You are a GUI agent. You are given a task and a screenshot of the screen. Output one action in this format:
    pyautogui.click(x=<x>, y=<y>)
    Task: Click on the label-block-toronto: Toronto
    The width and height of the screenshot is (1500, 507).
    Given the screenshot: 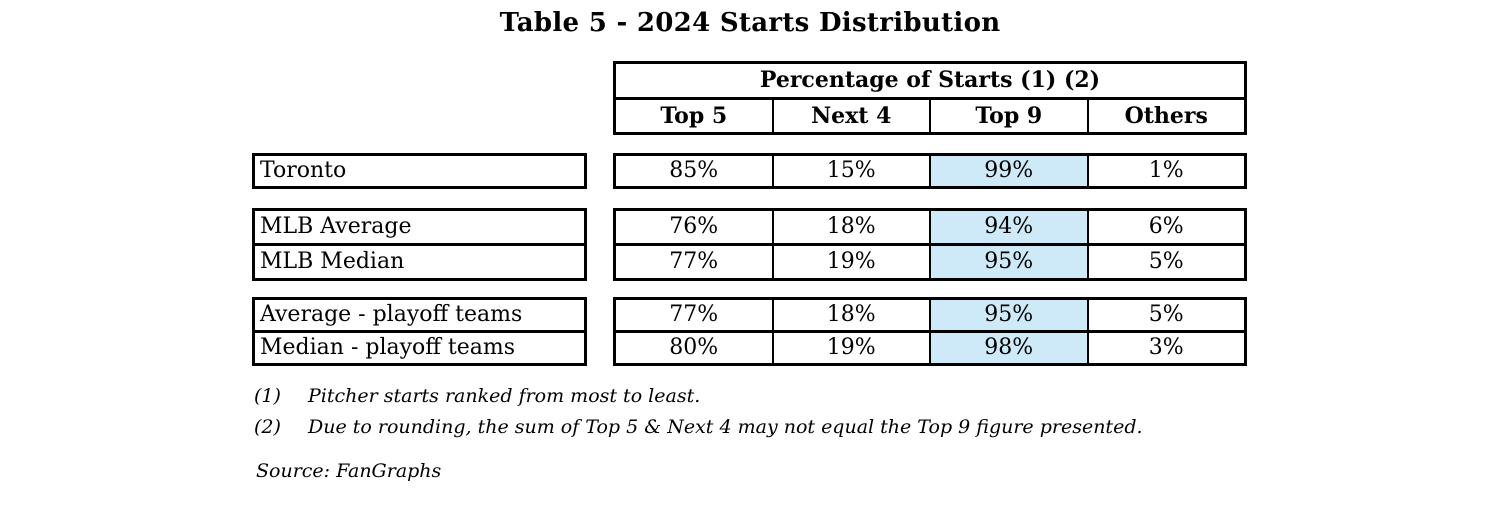 What is the action you would take?
    pyautogui.click(x=419, y=171)
    